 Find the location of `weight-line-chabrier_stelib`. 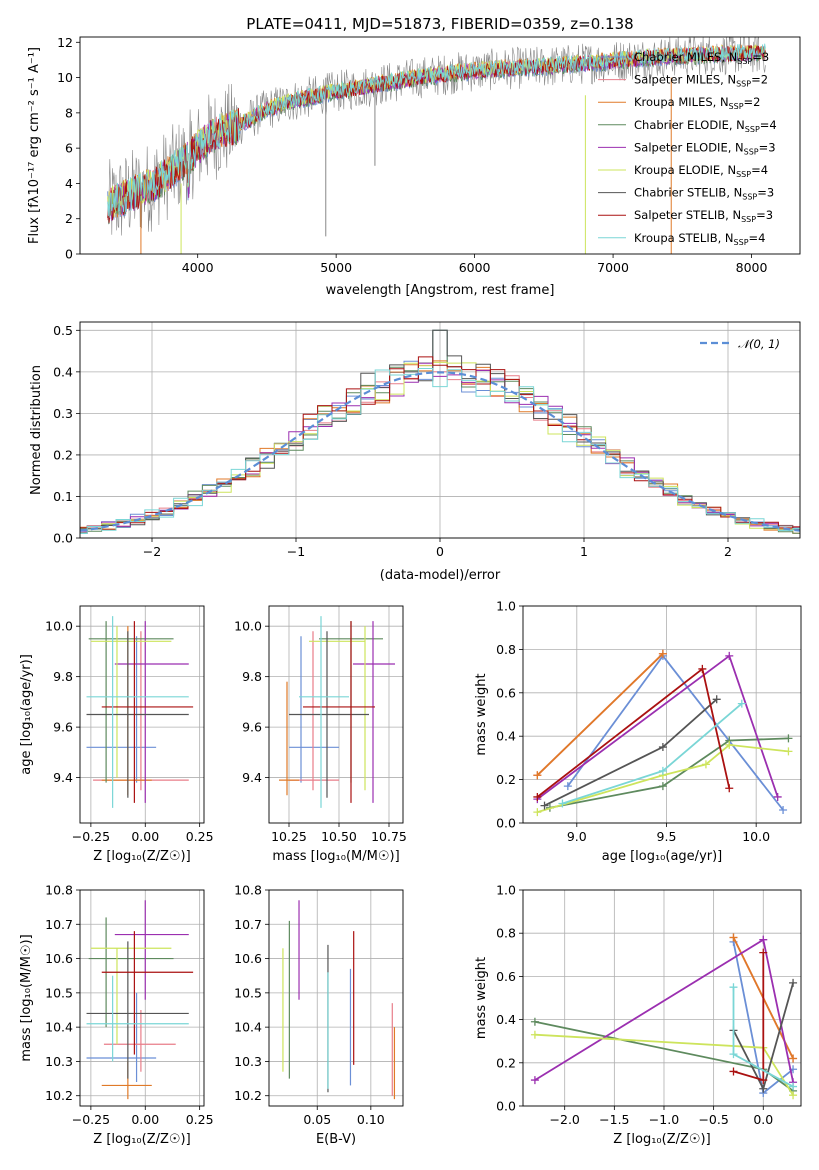

weight-line-chabrier_stelib is located at coordinates (631, 752).